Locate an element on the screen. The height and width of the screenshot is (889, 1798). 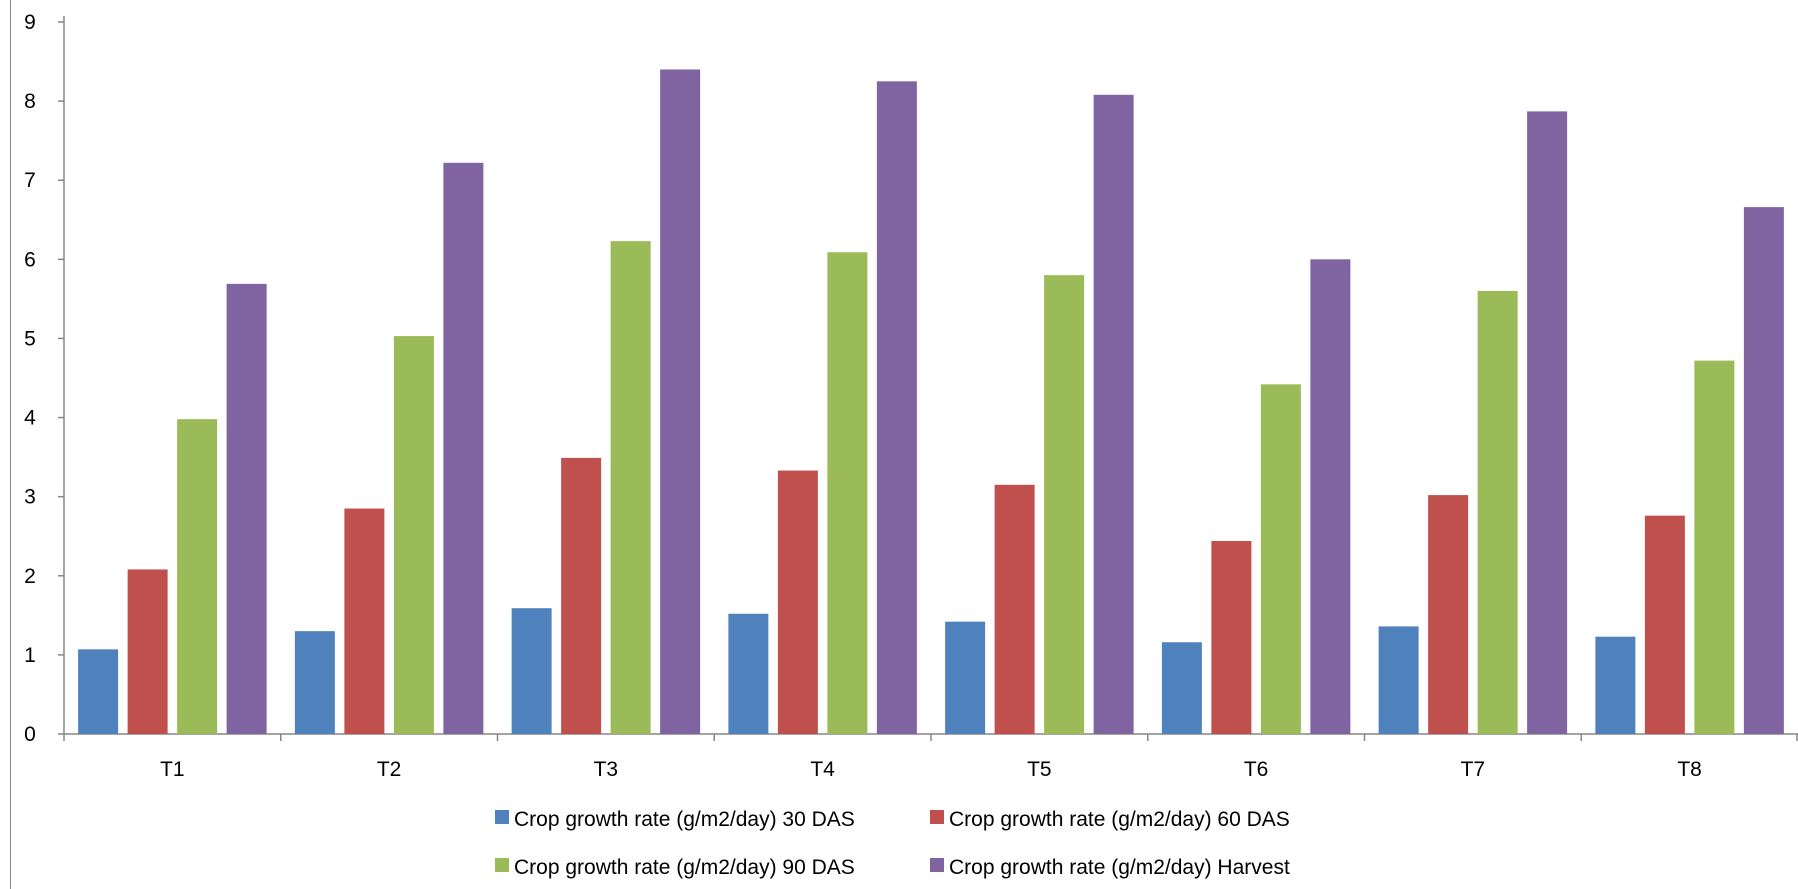
x-category-label: T8 is located at coordinates (1689, 769).